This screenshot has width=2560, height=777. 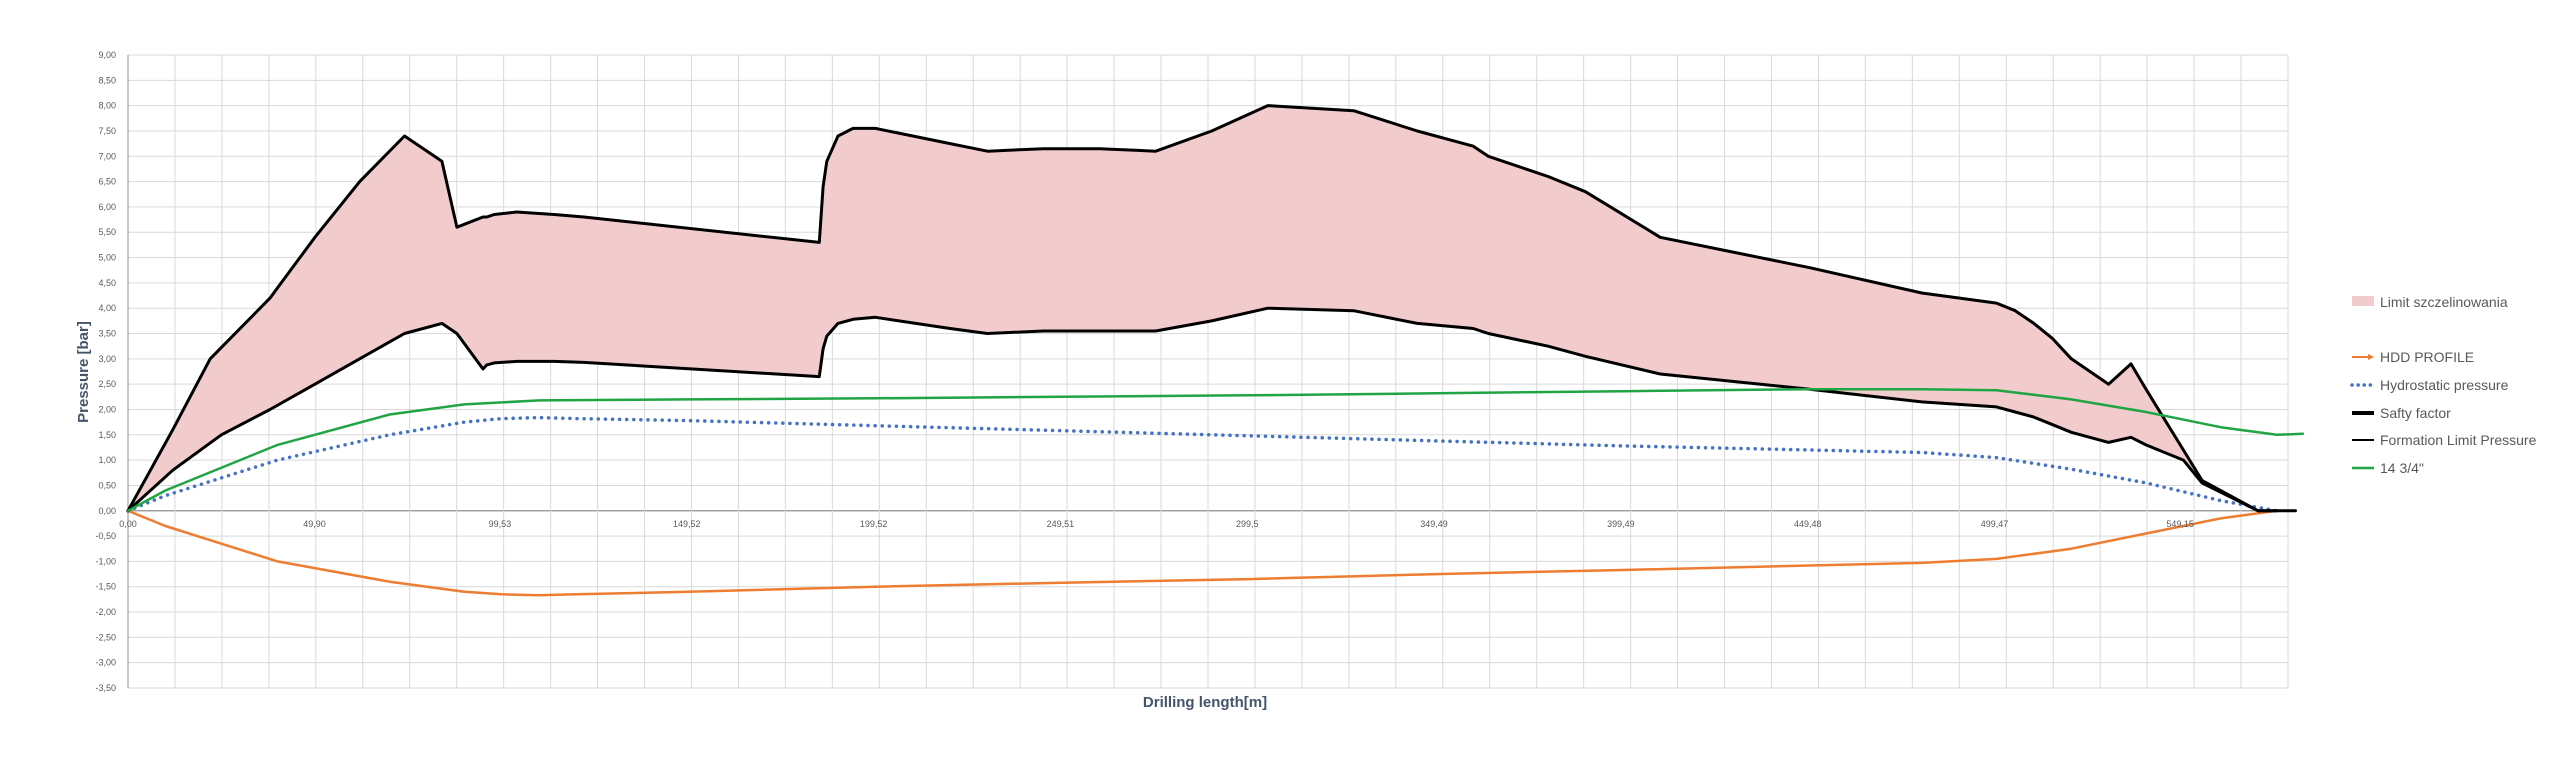 I want to click on y-tick-label: 8,50, so click(x=107, y=80).